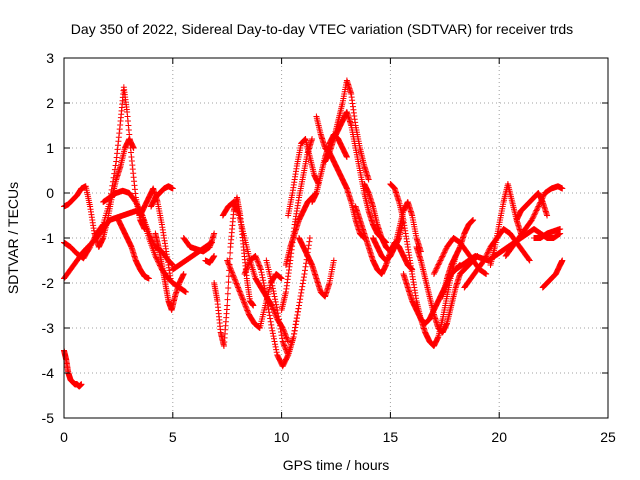  What do you see at coordinates (50, 193) in the screenshot?
I see `y-tick-label: 0` at bounding box center [50, 193].